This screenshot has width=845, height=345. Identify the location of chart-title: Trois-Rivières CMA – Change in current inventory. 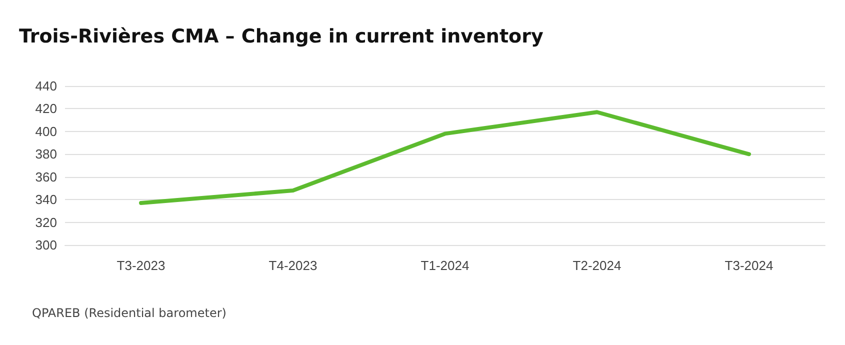
(281, 37).